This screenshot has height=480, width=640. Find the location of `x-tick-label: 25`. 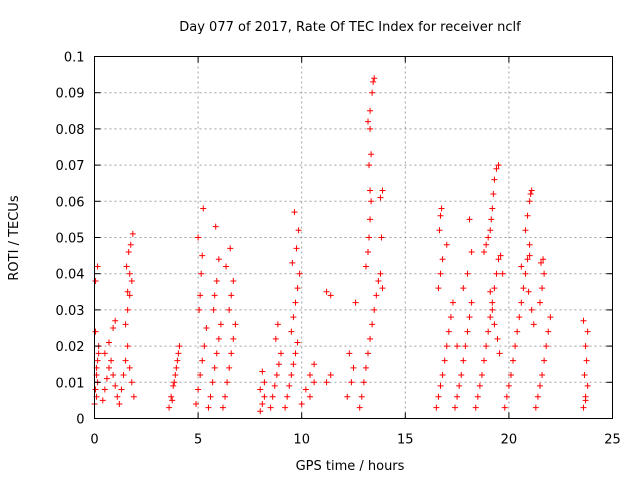

x-tick-label: 25 is located at coordinates (612, 440).